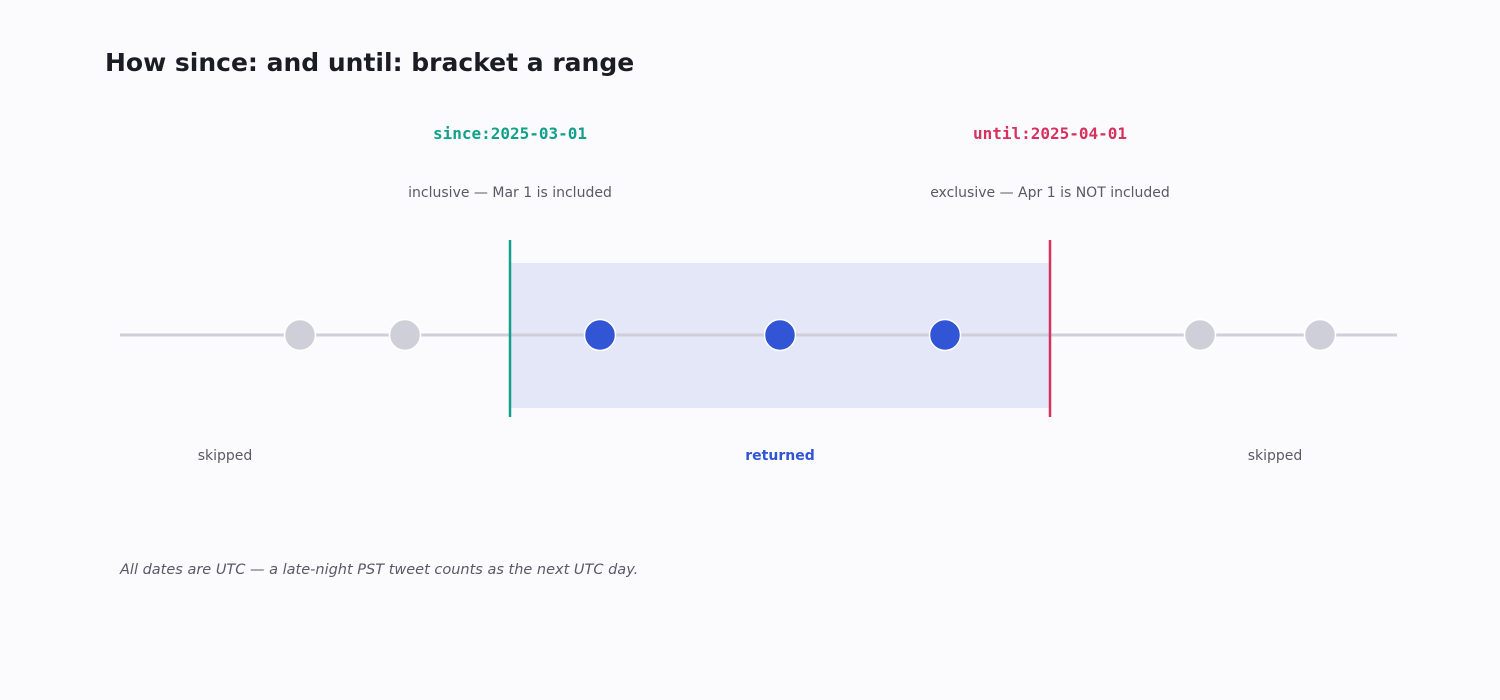 This screenshot has height=700, width=1500. I want to click on since-marker-note: inclusive — Mar 1 is included, so click(510, 193).